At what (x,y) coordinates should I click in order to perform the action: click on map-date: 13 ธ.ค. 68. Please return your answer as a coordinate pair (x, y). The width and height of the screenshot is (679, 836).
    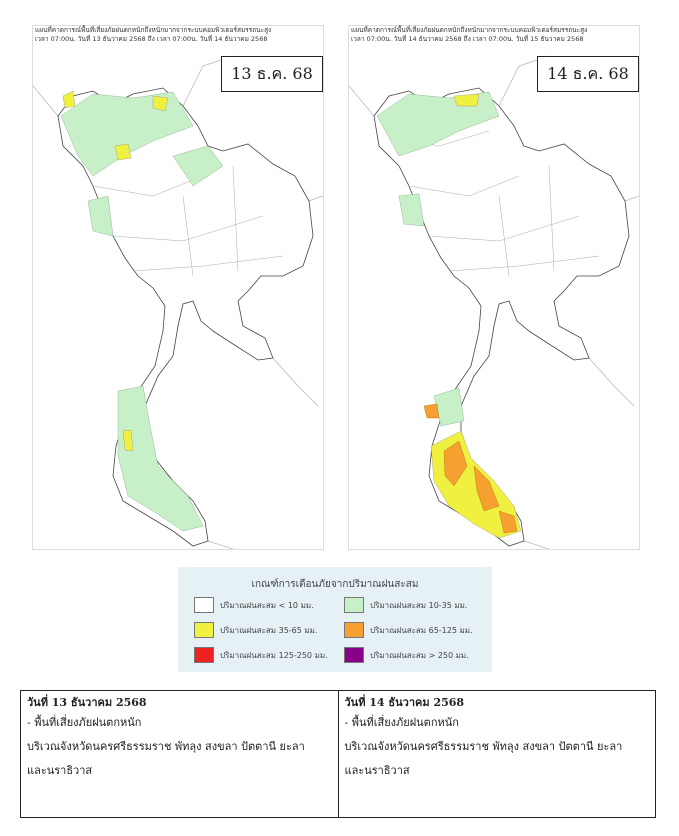
    Looking at the image, I should click on (272, 74).